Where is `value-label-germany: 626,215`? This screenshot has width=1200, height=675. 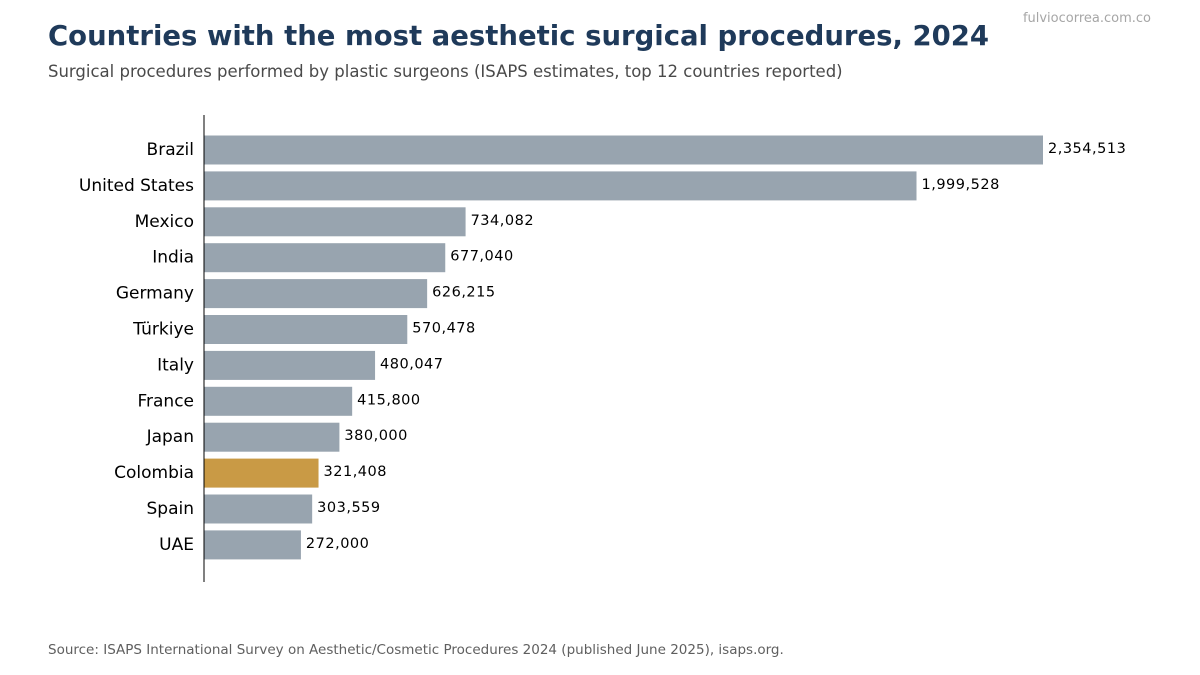 value-label-germany: 626,215 is located at coordinates (463, 293).